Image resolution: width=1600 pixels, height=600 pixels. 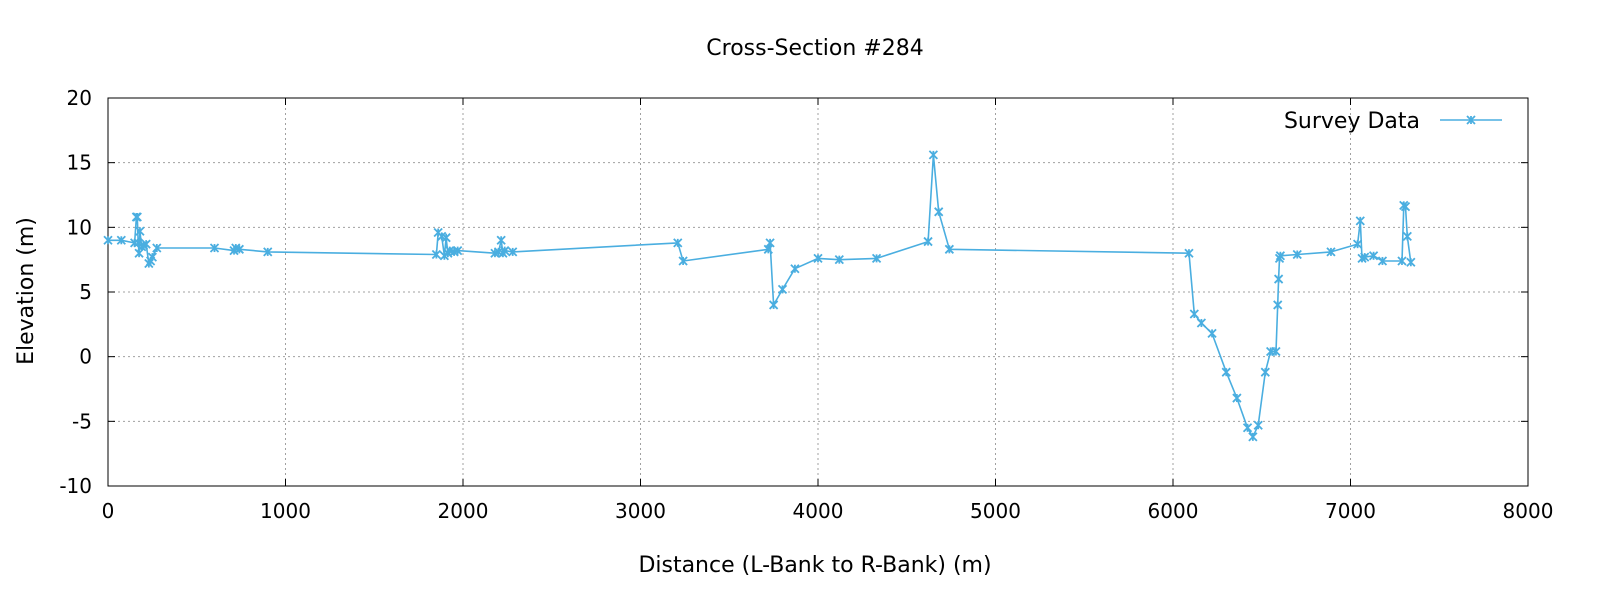 What do you see at coordinates (1350, 511) in the screenshot?
I see `x-tick-label: 7000` at bounding box center [1350, 511].